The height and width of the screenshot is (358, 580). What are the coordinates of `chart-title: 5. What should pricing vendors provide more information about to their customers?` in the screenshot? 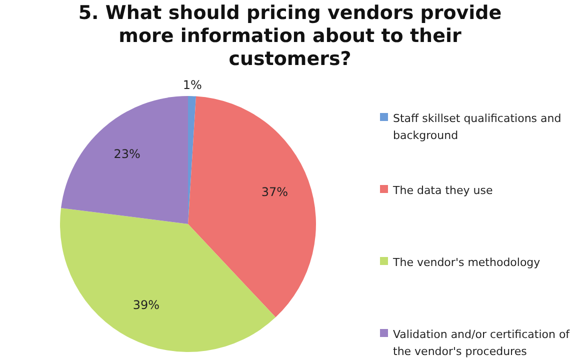 It's located at (290, 36).